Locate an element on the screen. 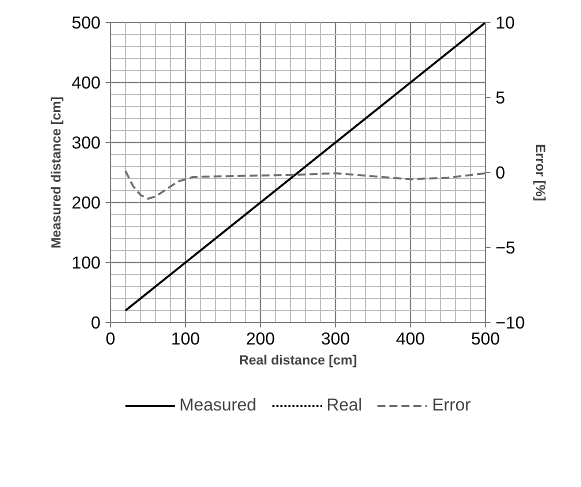 The height and width of the screenshot is (487, 581). y-axis-title: Measured distance [cm] is located at coordinates (56, 172).